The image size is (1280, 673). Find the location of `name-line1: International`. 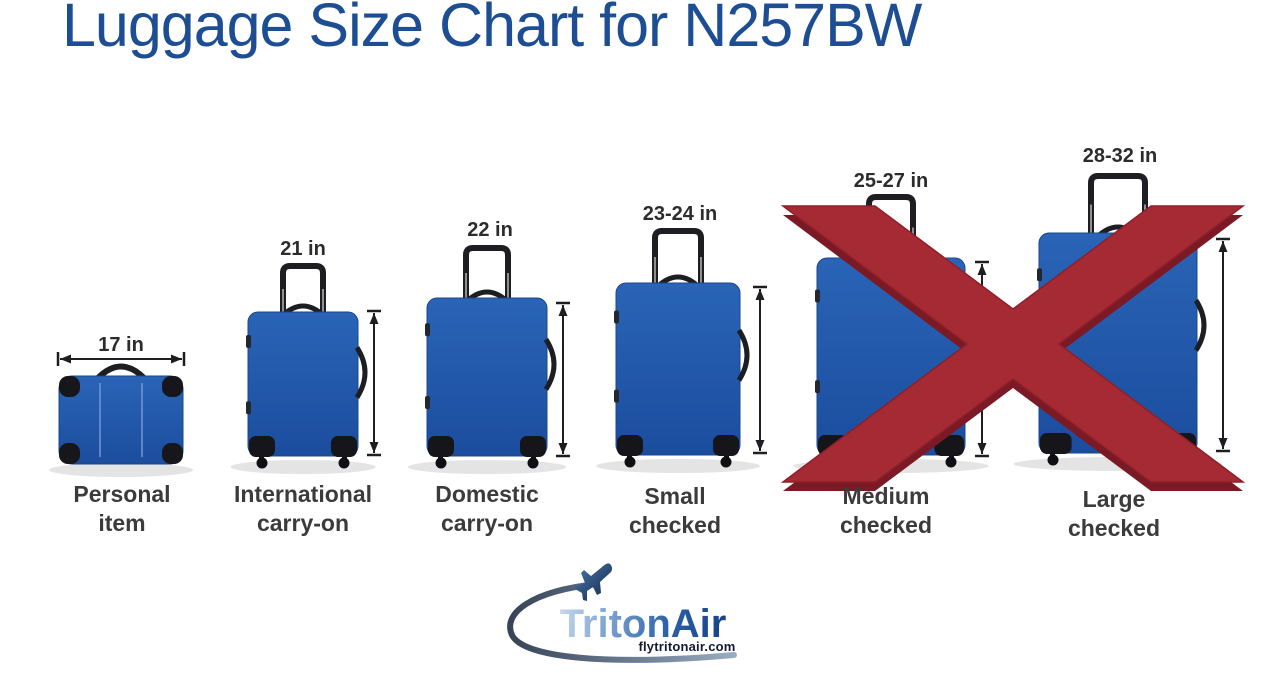

name-line1: International is located at coordinates (303, 494).